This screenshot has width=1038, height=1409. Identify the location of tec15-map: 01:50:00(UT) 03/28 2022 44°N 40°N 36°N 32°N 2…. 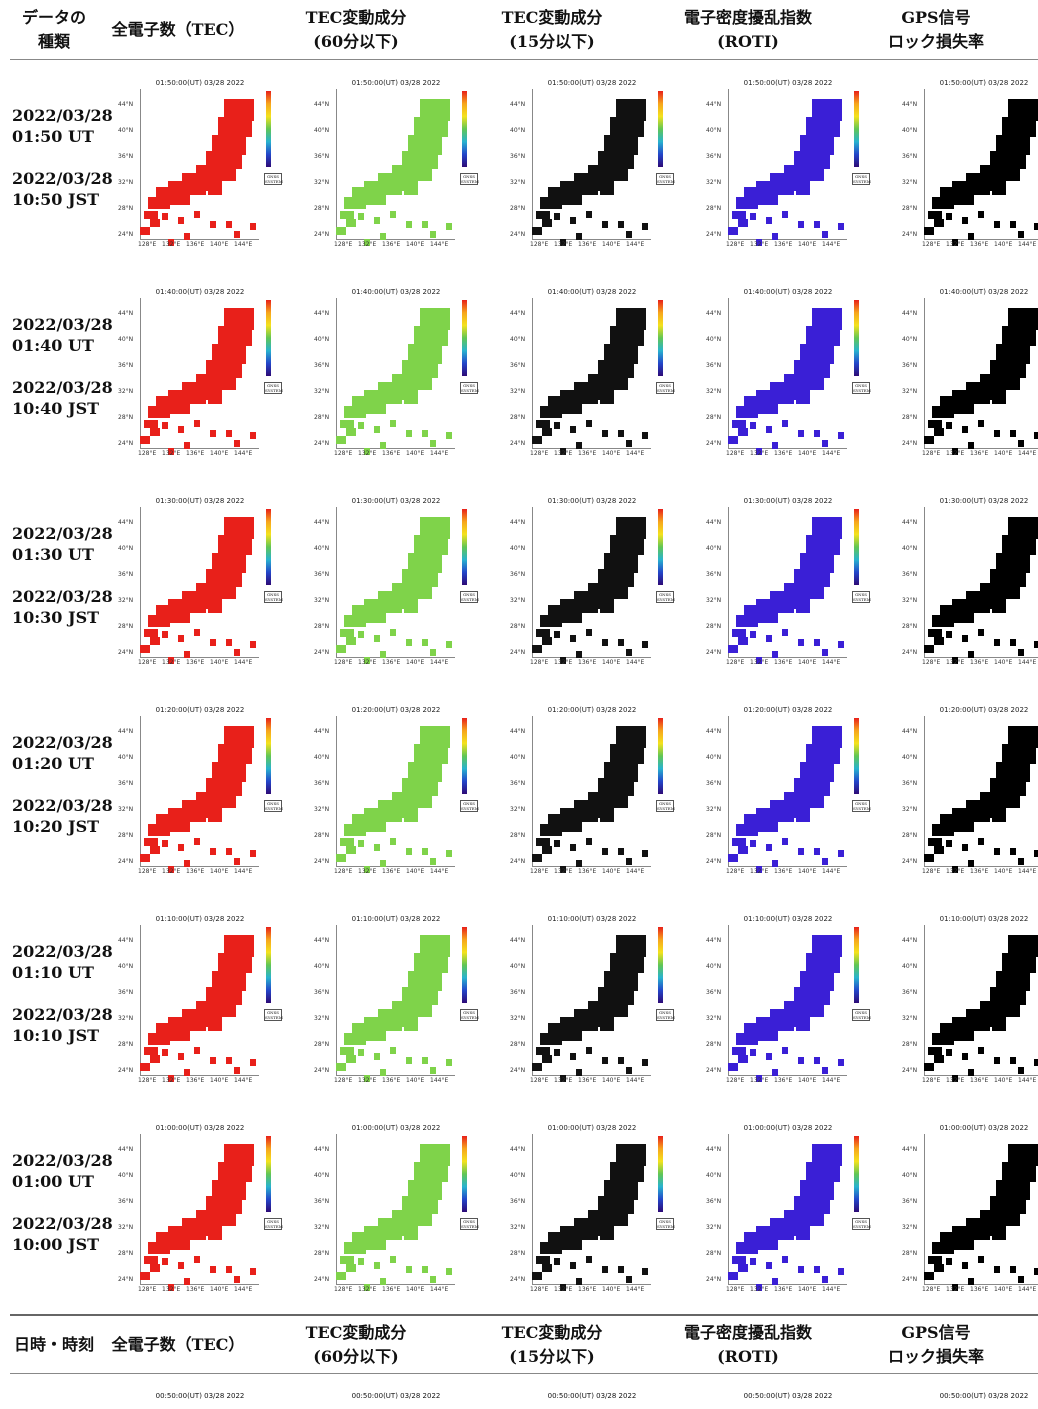
(595, 167).